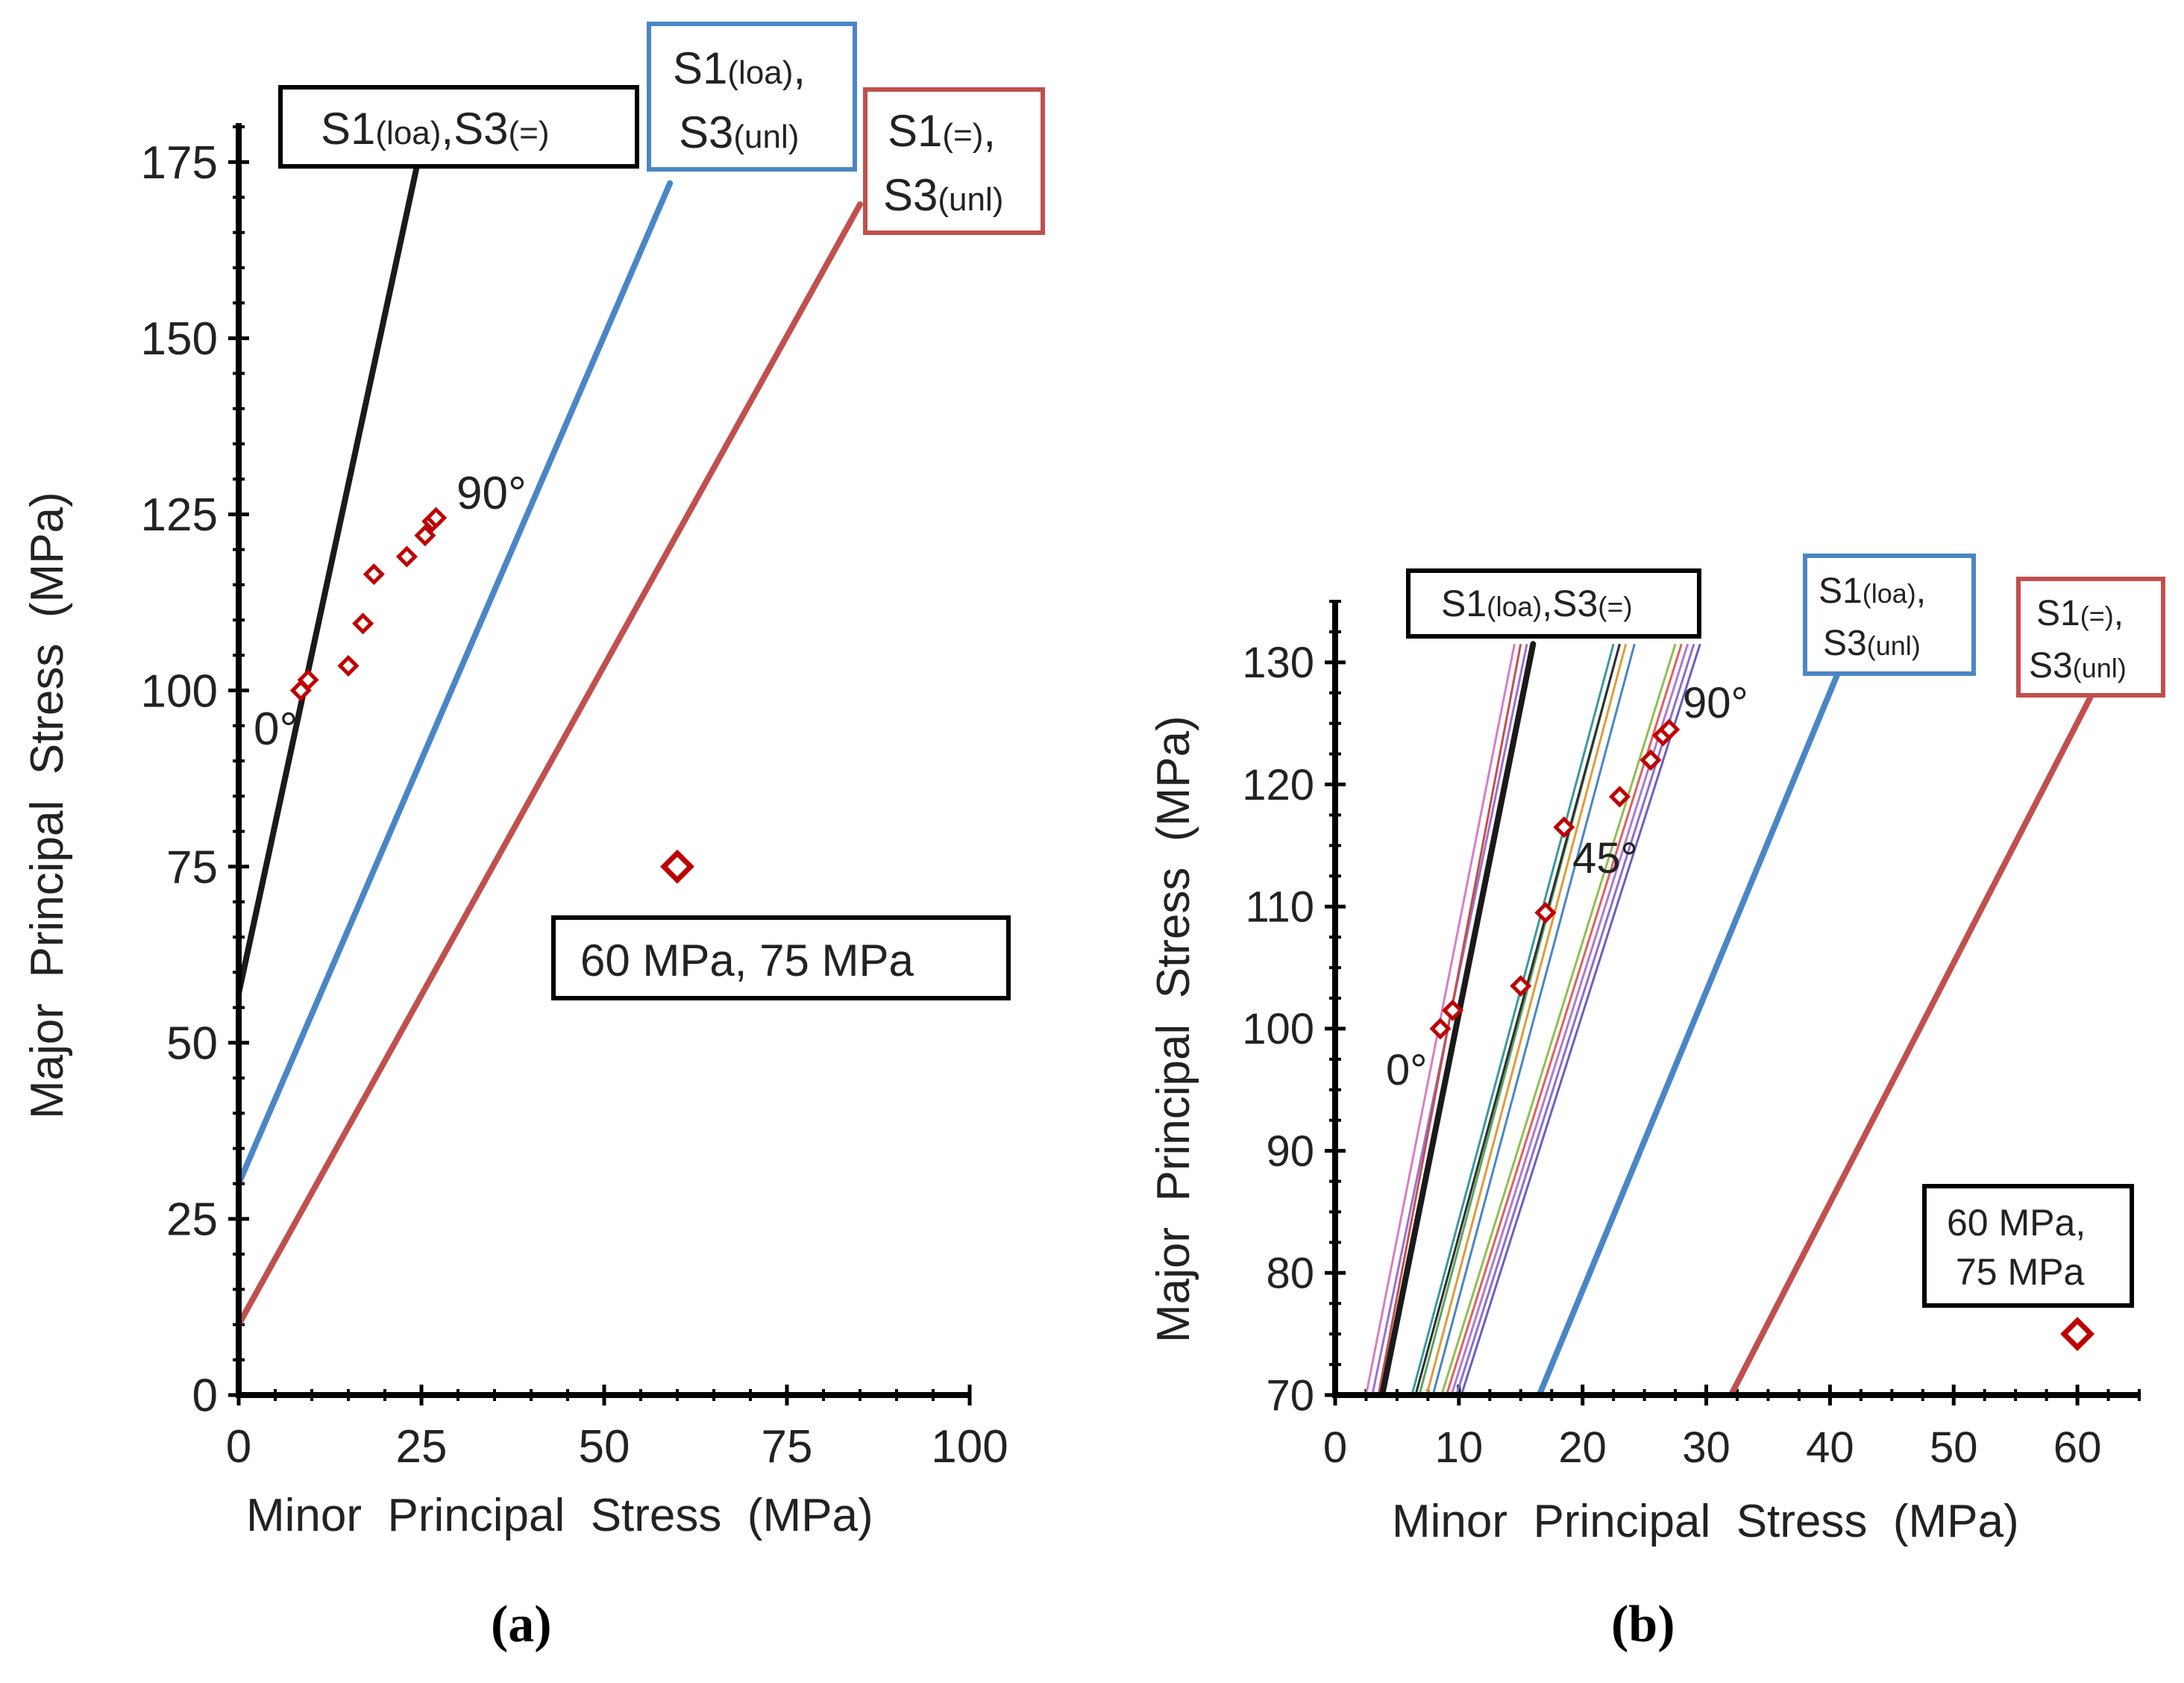  Describe the element at coordinates (1406, 1070) in the screenshot. I see `b-annotation-0deg: 0°` at that location.